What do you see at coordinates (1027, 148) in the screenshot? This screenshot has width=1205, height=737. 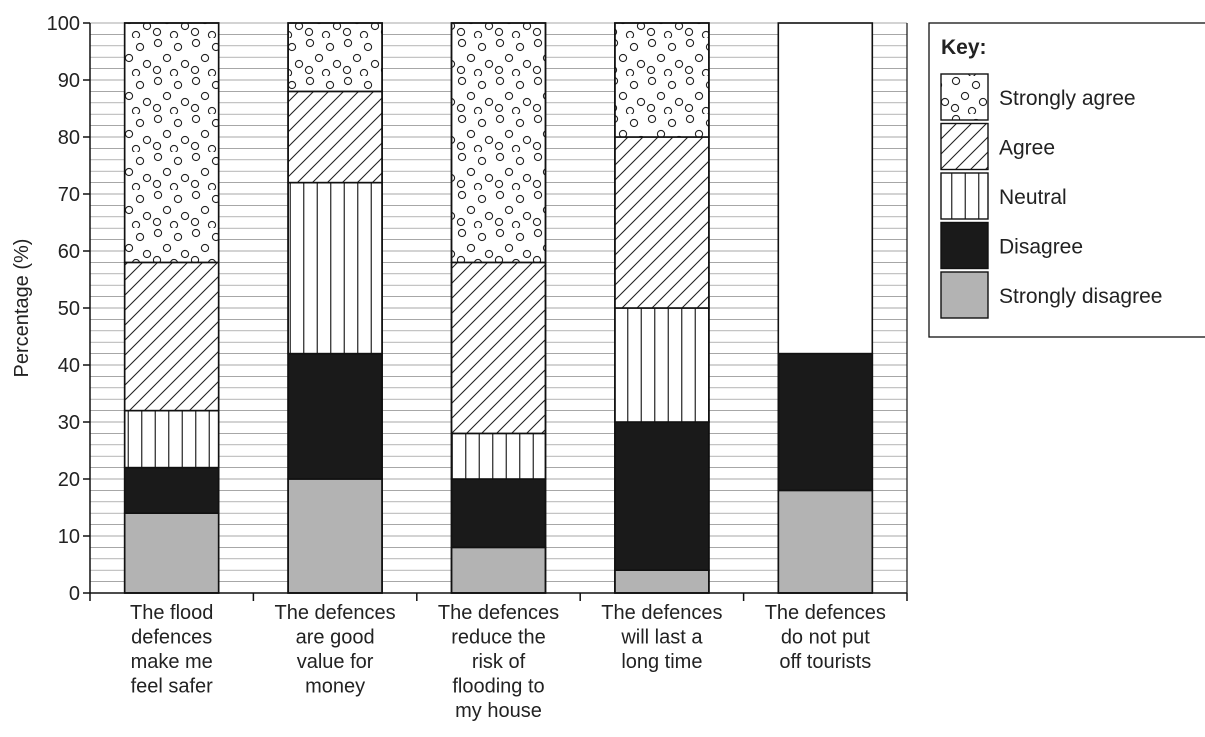 I see `legend-label: Agree` at bounding box center [1027, 148].